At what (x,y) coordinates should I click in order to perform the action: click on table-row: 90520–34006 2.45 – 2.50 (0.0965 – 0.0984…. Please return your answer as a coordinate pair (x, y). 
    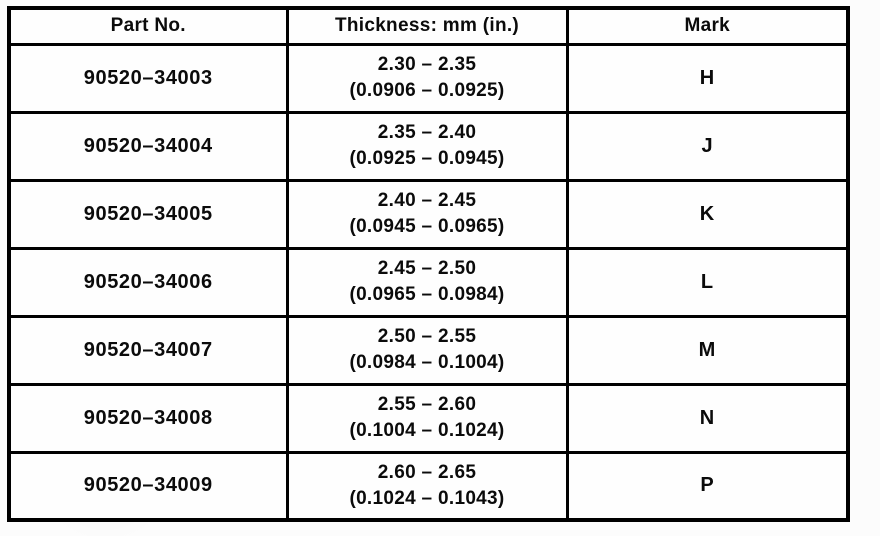
    Looking at the image, I should click on (428, 282).